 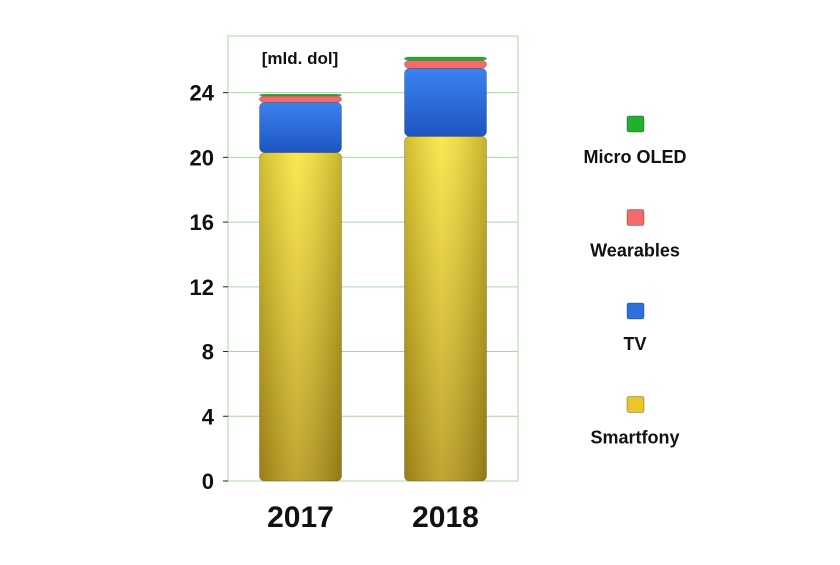 What do you see at coordinates (634, 438) in the screenshot?
I see `legend-label-smartfony: Smartfony` at bounding box center [634, 438].